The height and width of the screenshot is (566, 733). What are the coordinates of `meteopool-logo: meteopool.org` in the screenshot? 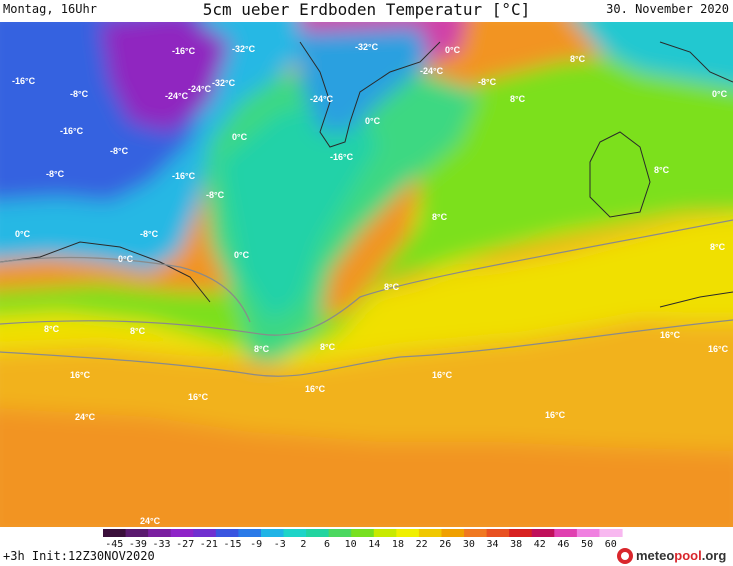 It's located at (673, 556).